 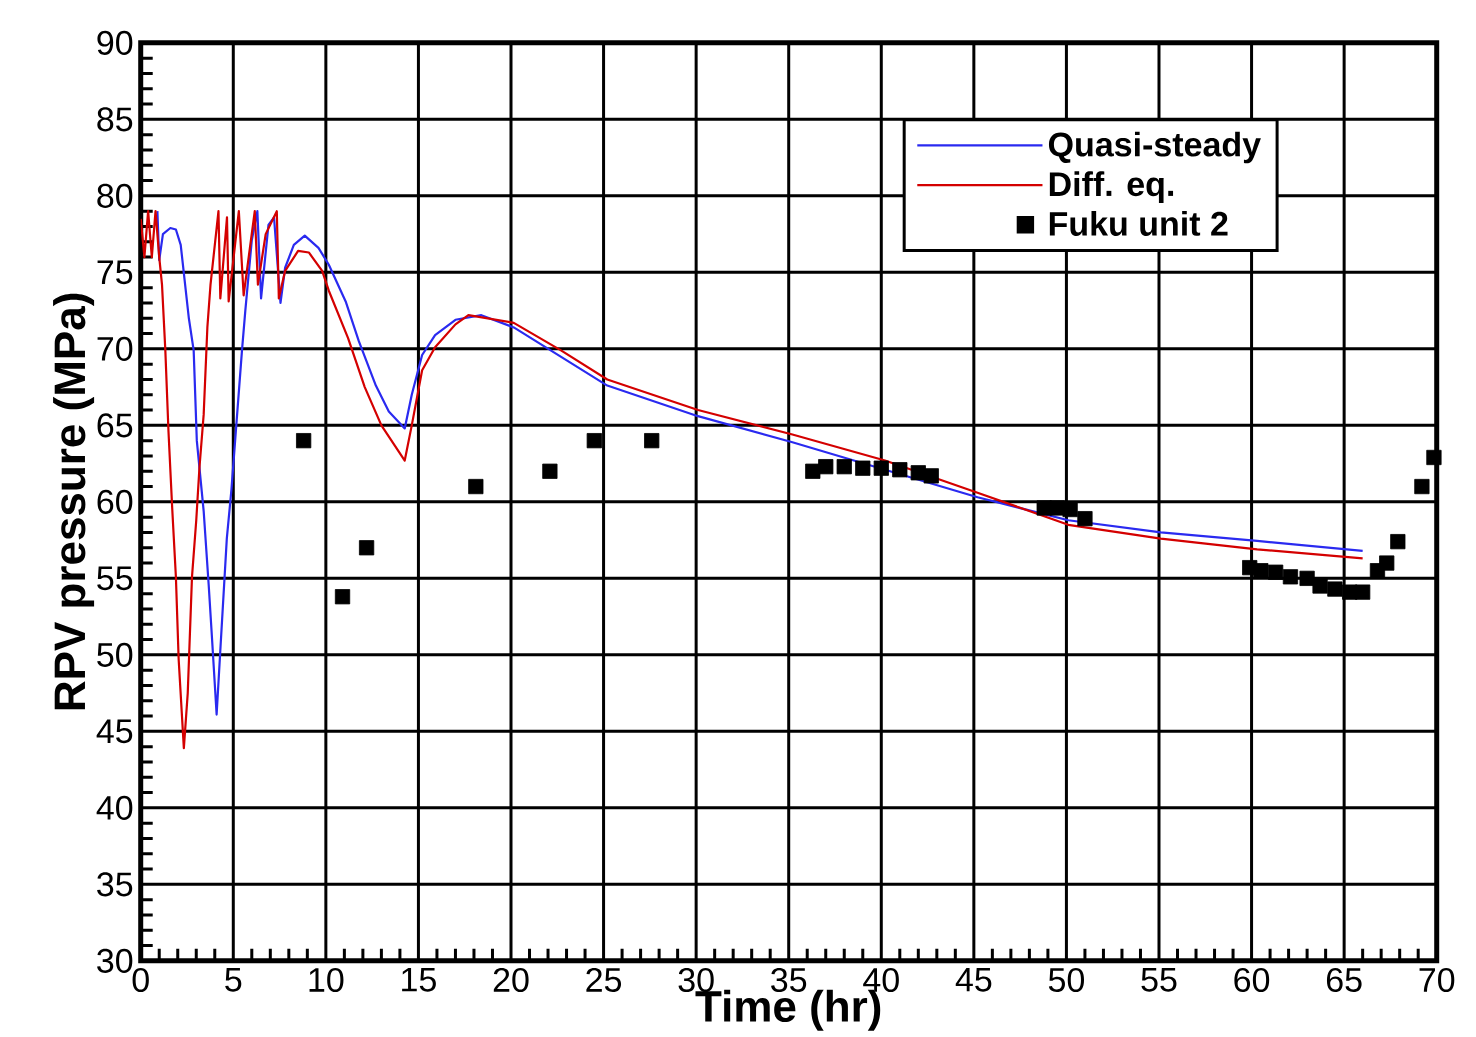 What do you see at coordinates (326, 979) in the screenshot?
I see `x-tick-label: 10` at bounding box center [326, 979].